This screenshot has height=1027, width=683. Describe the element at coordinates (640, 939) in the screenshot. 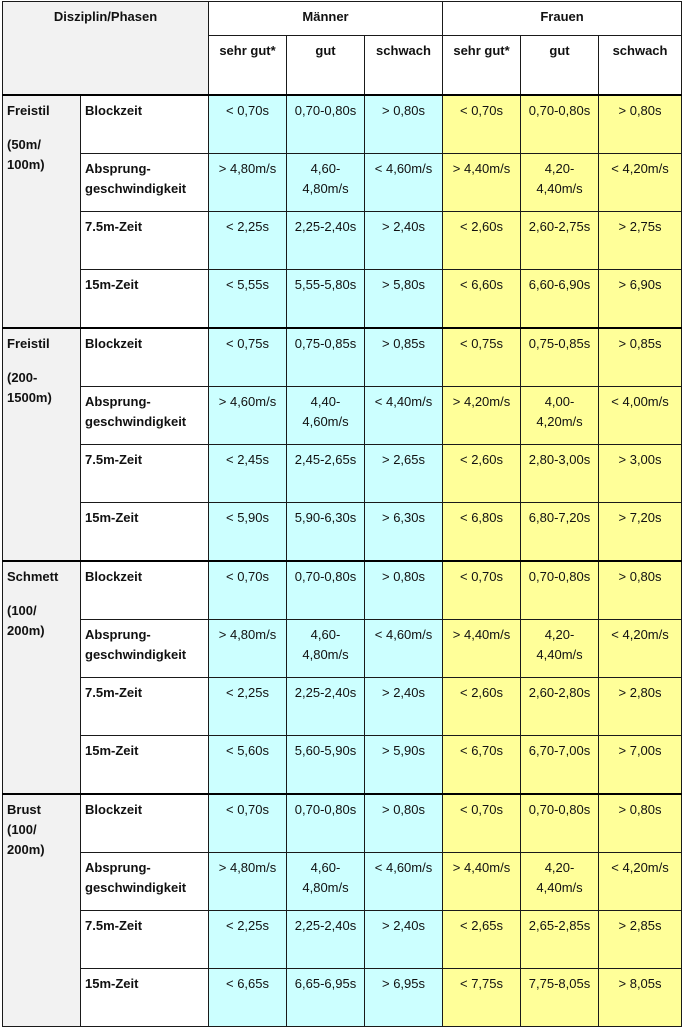

I see `value-women-weak: > 2,85s` at that location.